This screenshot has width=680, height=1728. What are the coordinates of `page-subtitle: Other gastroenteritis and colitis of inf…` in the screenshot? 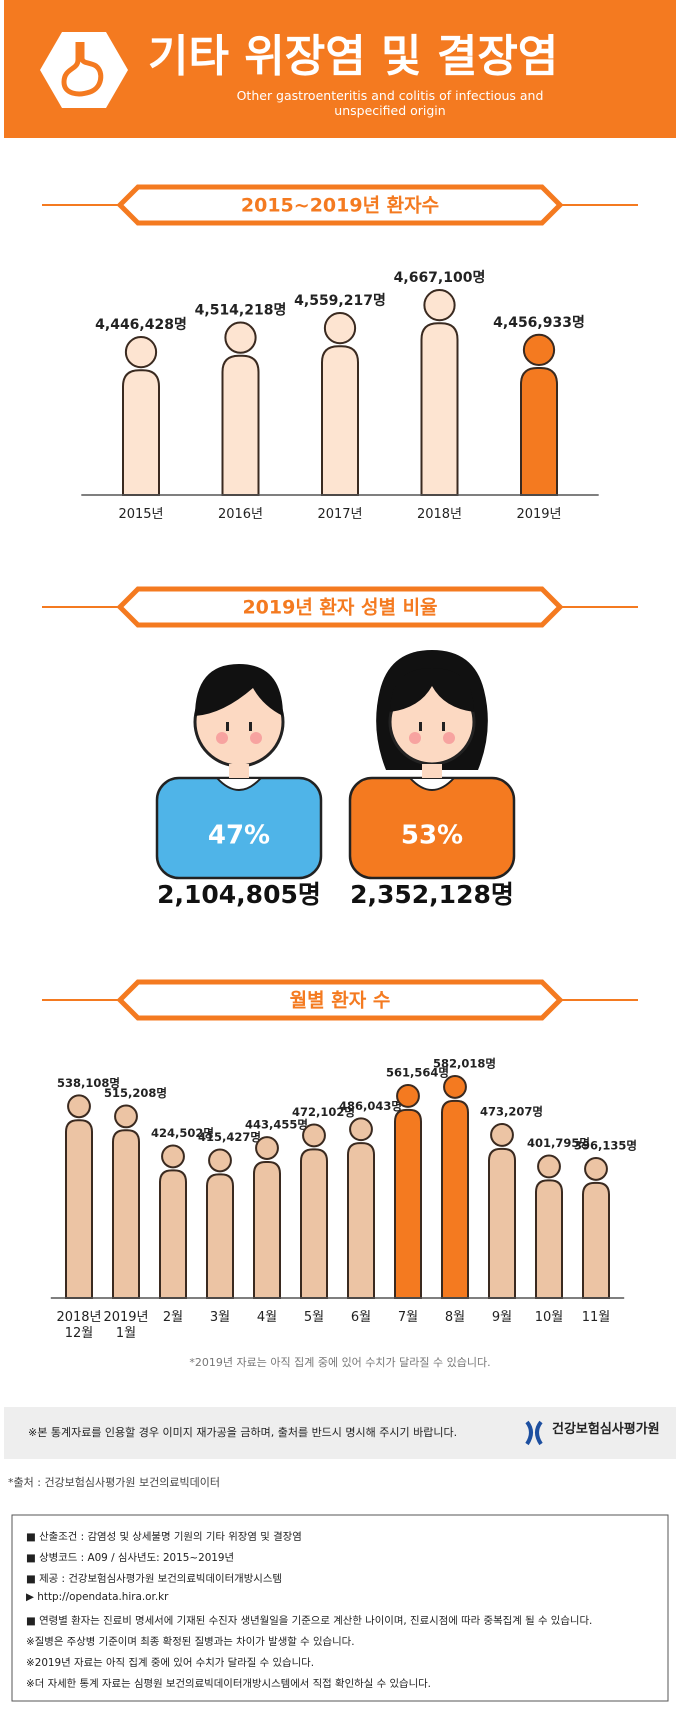 It's located at (390, 103).